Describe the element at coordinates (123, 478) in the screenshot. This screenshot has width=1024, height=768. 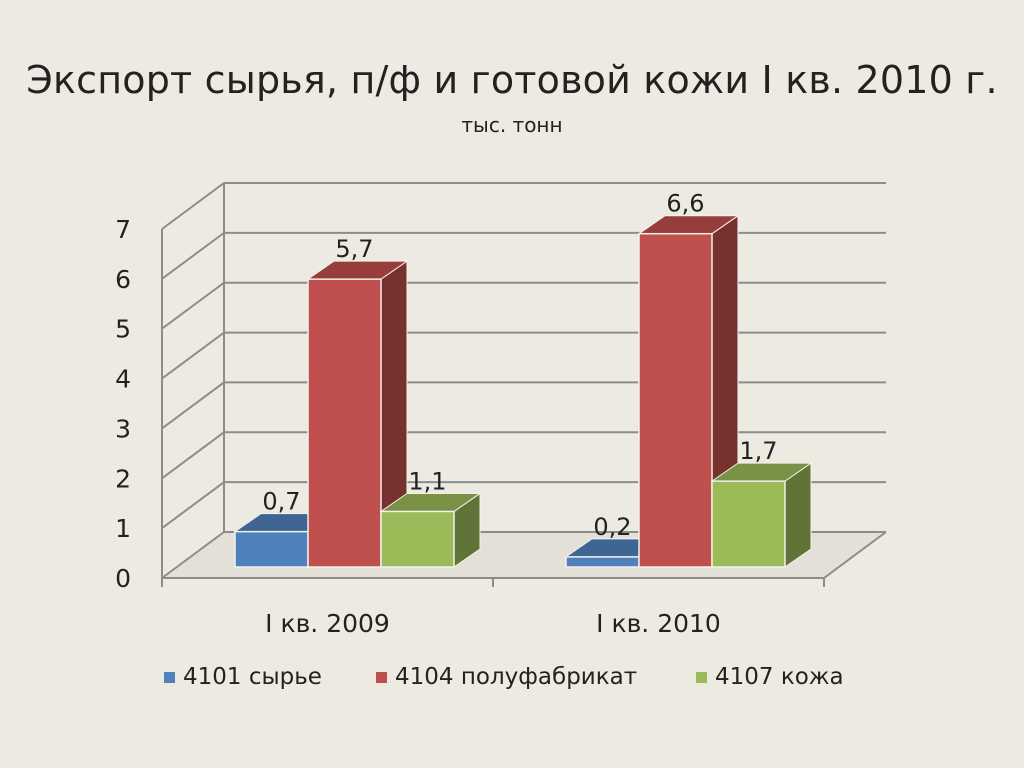
I see `y-tick-label: 2` at that location.